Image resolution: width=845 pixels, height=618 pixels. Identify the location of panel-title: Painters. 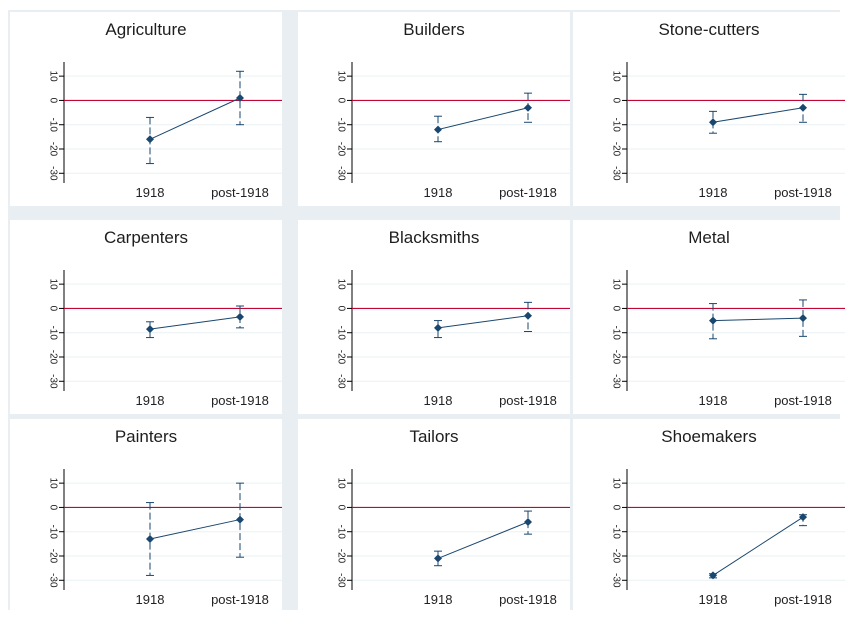
(146, 436).